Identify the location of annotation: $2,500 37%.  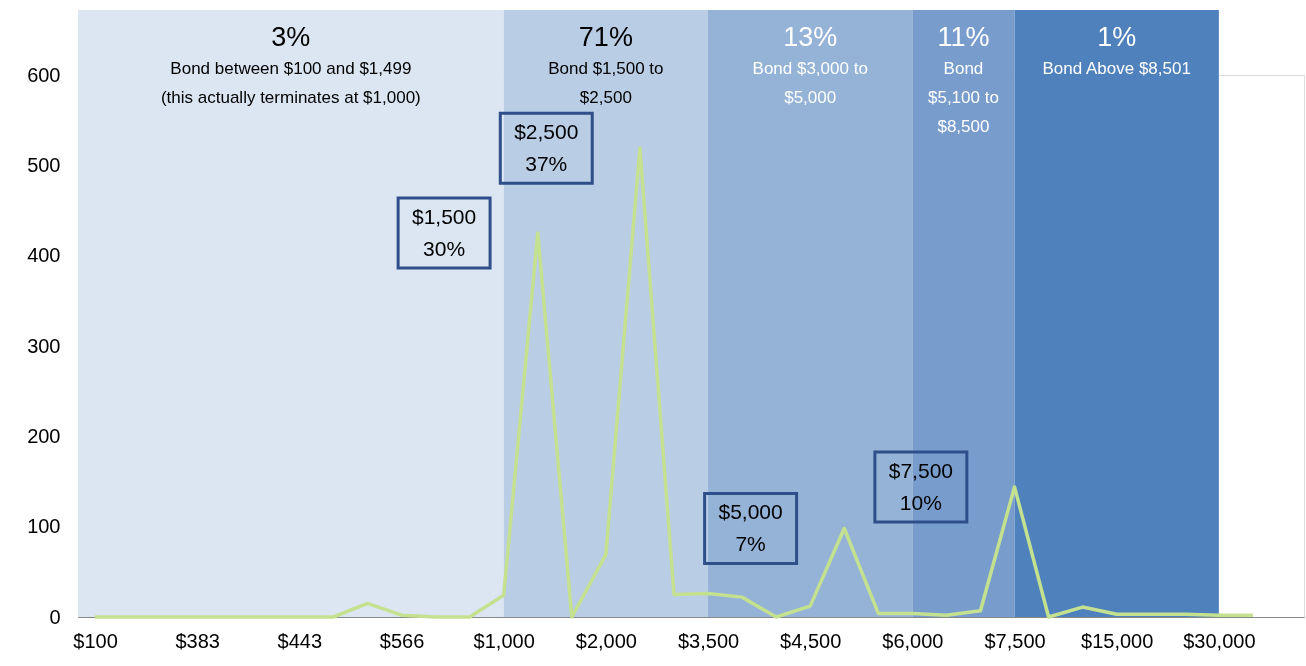
(546, 148).